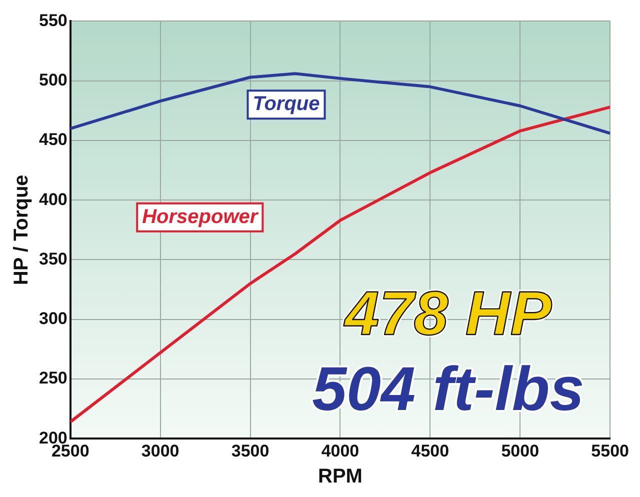  What do you see at coordinates (610, 450) in the screenshot?
I see `x-tick-label: 5500` at bounding box center [610, 450].